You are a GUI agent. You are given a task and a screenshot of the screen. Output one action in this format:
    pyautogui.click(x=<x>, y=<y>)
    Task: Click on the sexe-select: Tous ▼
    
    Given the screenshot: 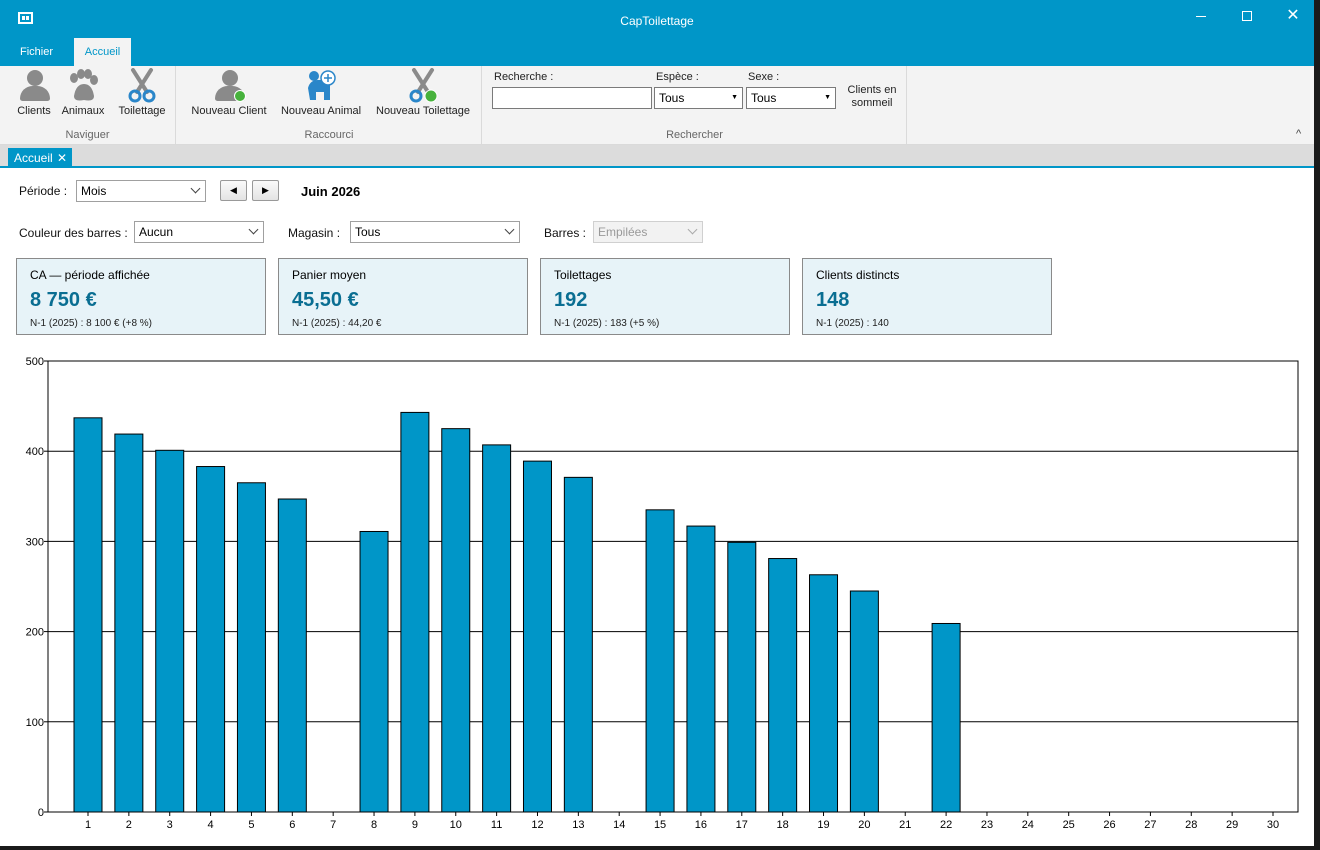 What is the action you would take?
    pyautogui.click(x=791, y=98)
    